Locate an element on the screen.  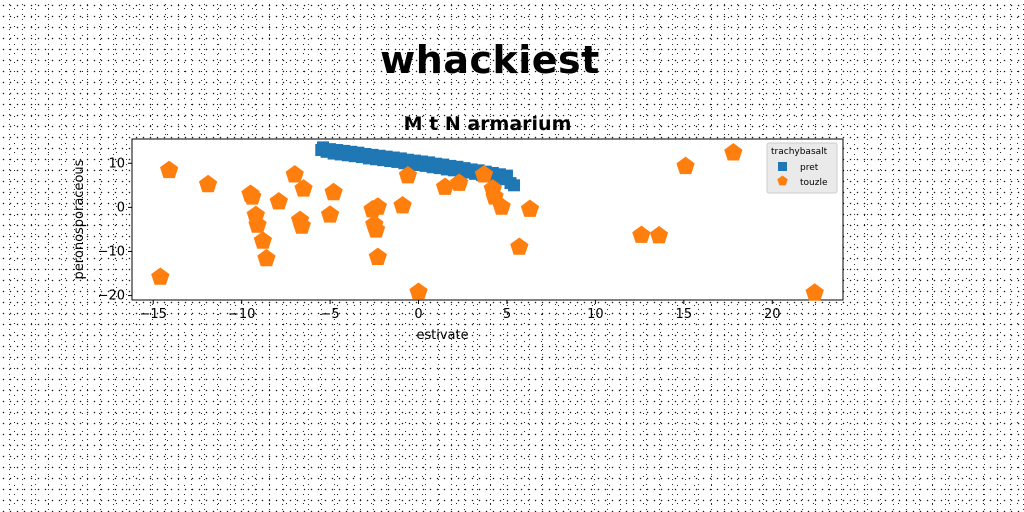
y-axis-ticks: −20 −10 0 10 is located at coordinates (115, 230).